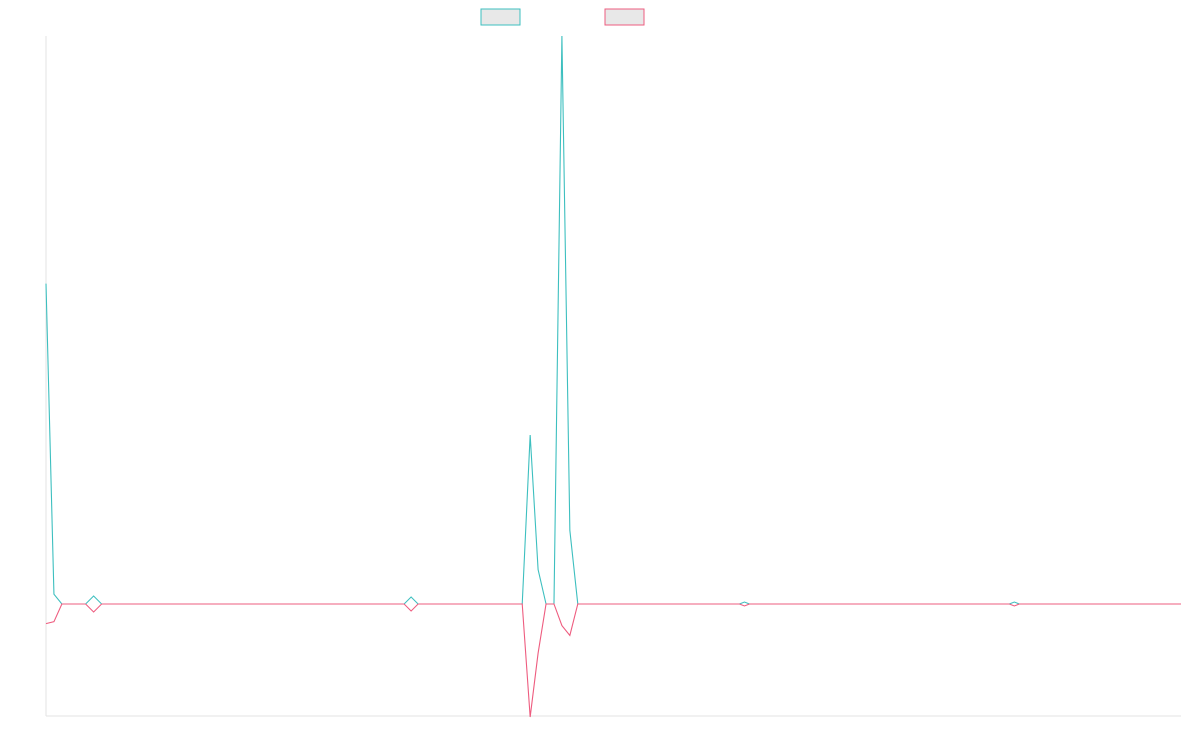 This screenshot has width=1200, height=750. Describe the element at coordinates (562, 17) in the screenshot. I see `legend` at that location.